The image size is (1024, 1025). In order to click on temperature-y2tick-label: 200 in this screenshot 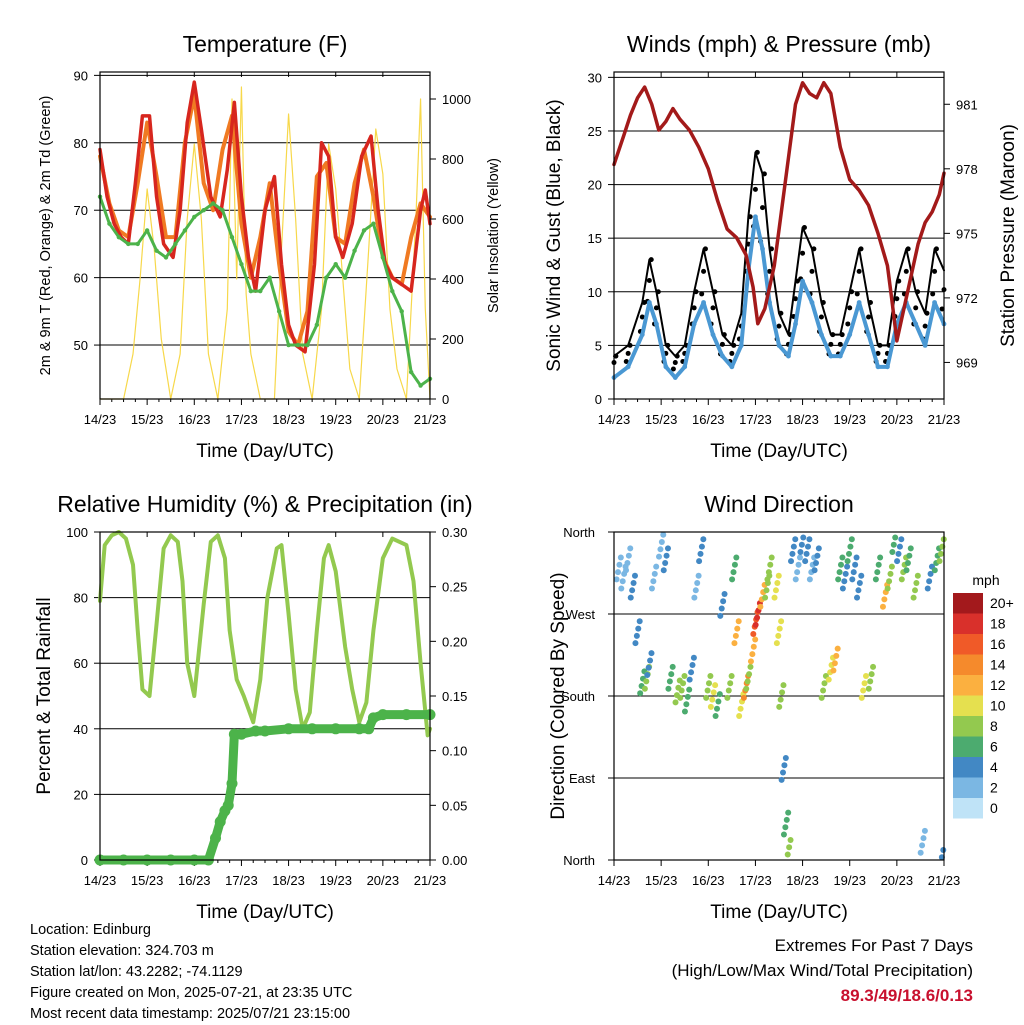, I will do `click(453, 339)`.